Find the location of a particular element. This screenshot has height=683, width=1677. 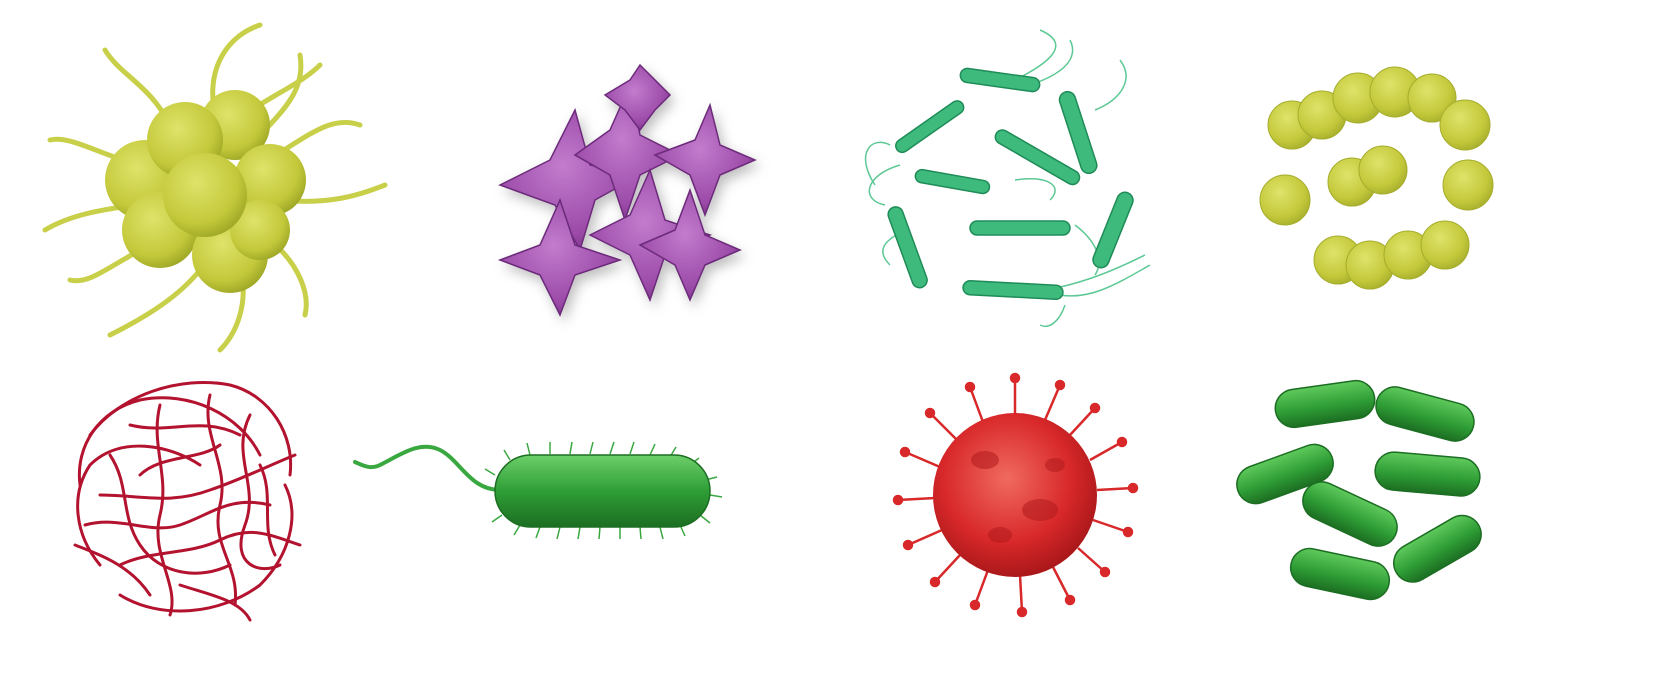

tentacled-cocci-cluster-icon is located at coordinates (215, 187).